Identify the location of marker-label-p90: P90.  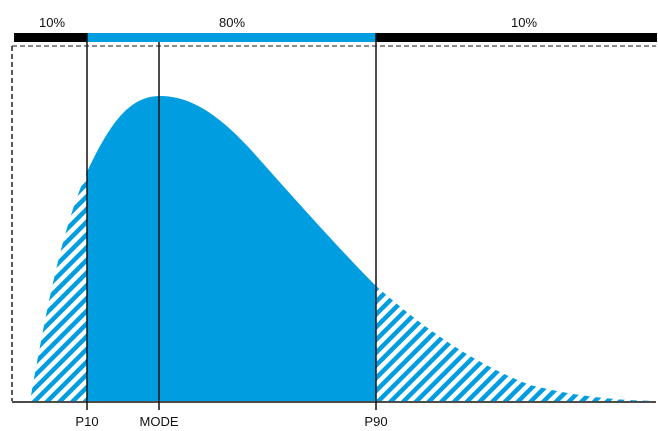
(375, 421).